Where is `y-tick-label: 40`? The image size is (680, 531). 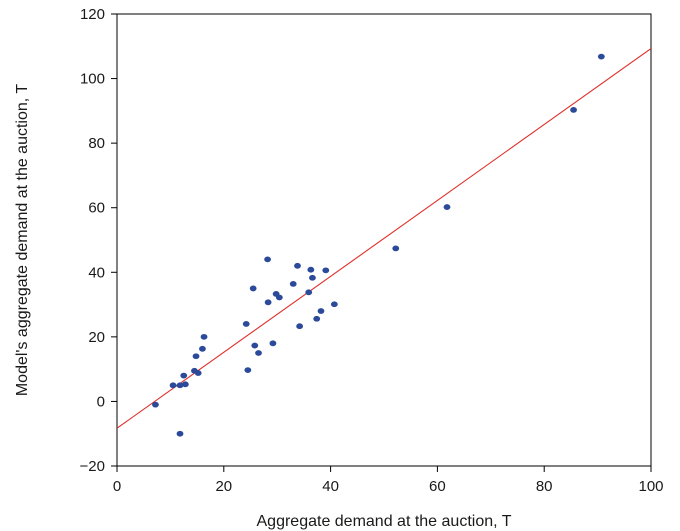
y-tick-label: 40 is located at coordinates (96, 272).